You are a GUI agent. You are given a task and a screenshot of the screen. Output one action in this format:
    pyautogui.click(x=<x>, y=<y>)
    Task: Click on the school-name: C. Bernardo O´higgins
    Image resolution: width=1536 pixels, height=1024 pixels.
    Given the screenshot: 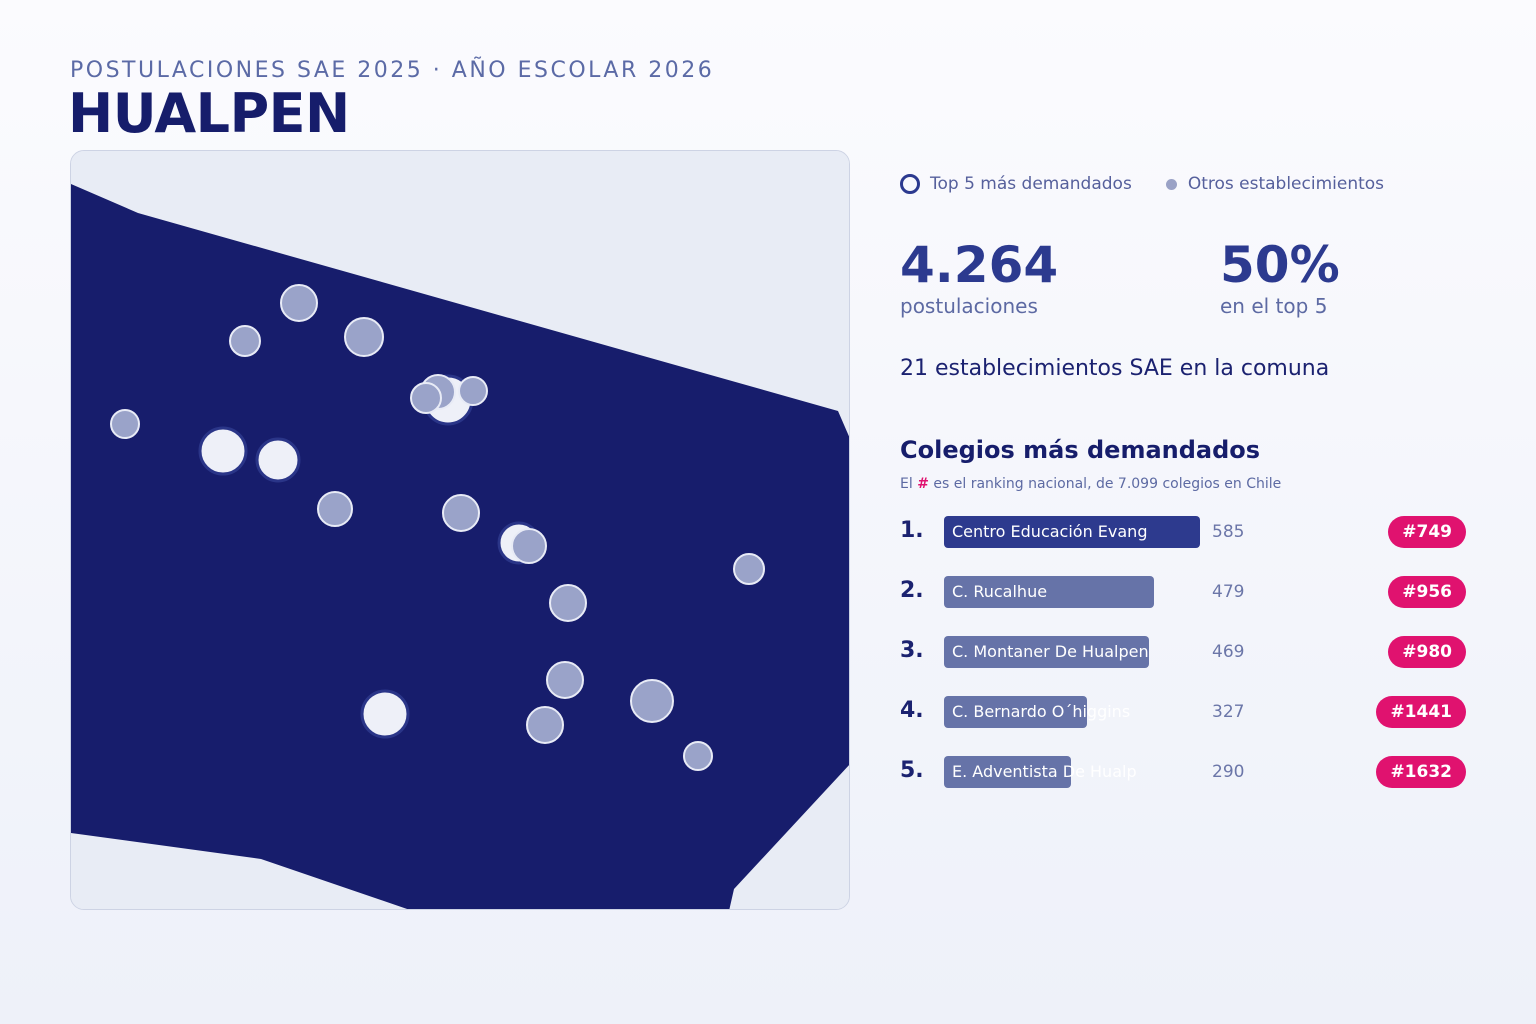 What is the action you would take?
    pyautogui.click(x=1041, y=711)
    